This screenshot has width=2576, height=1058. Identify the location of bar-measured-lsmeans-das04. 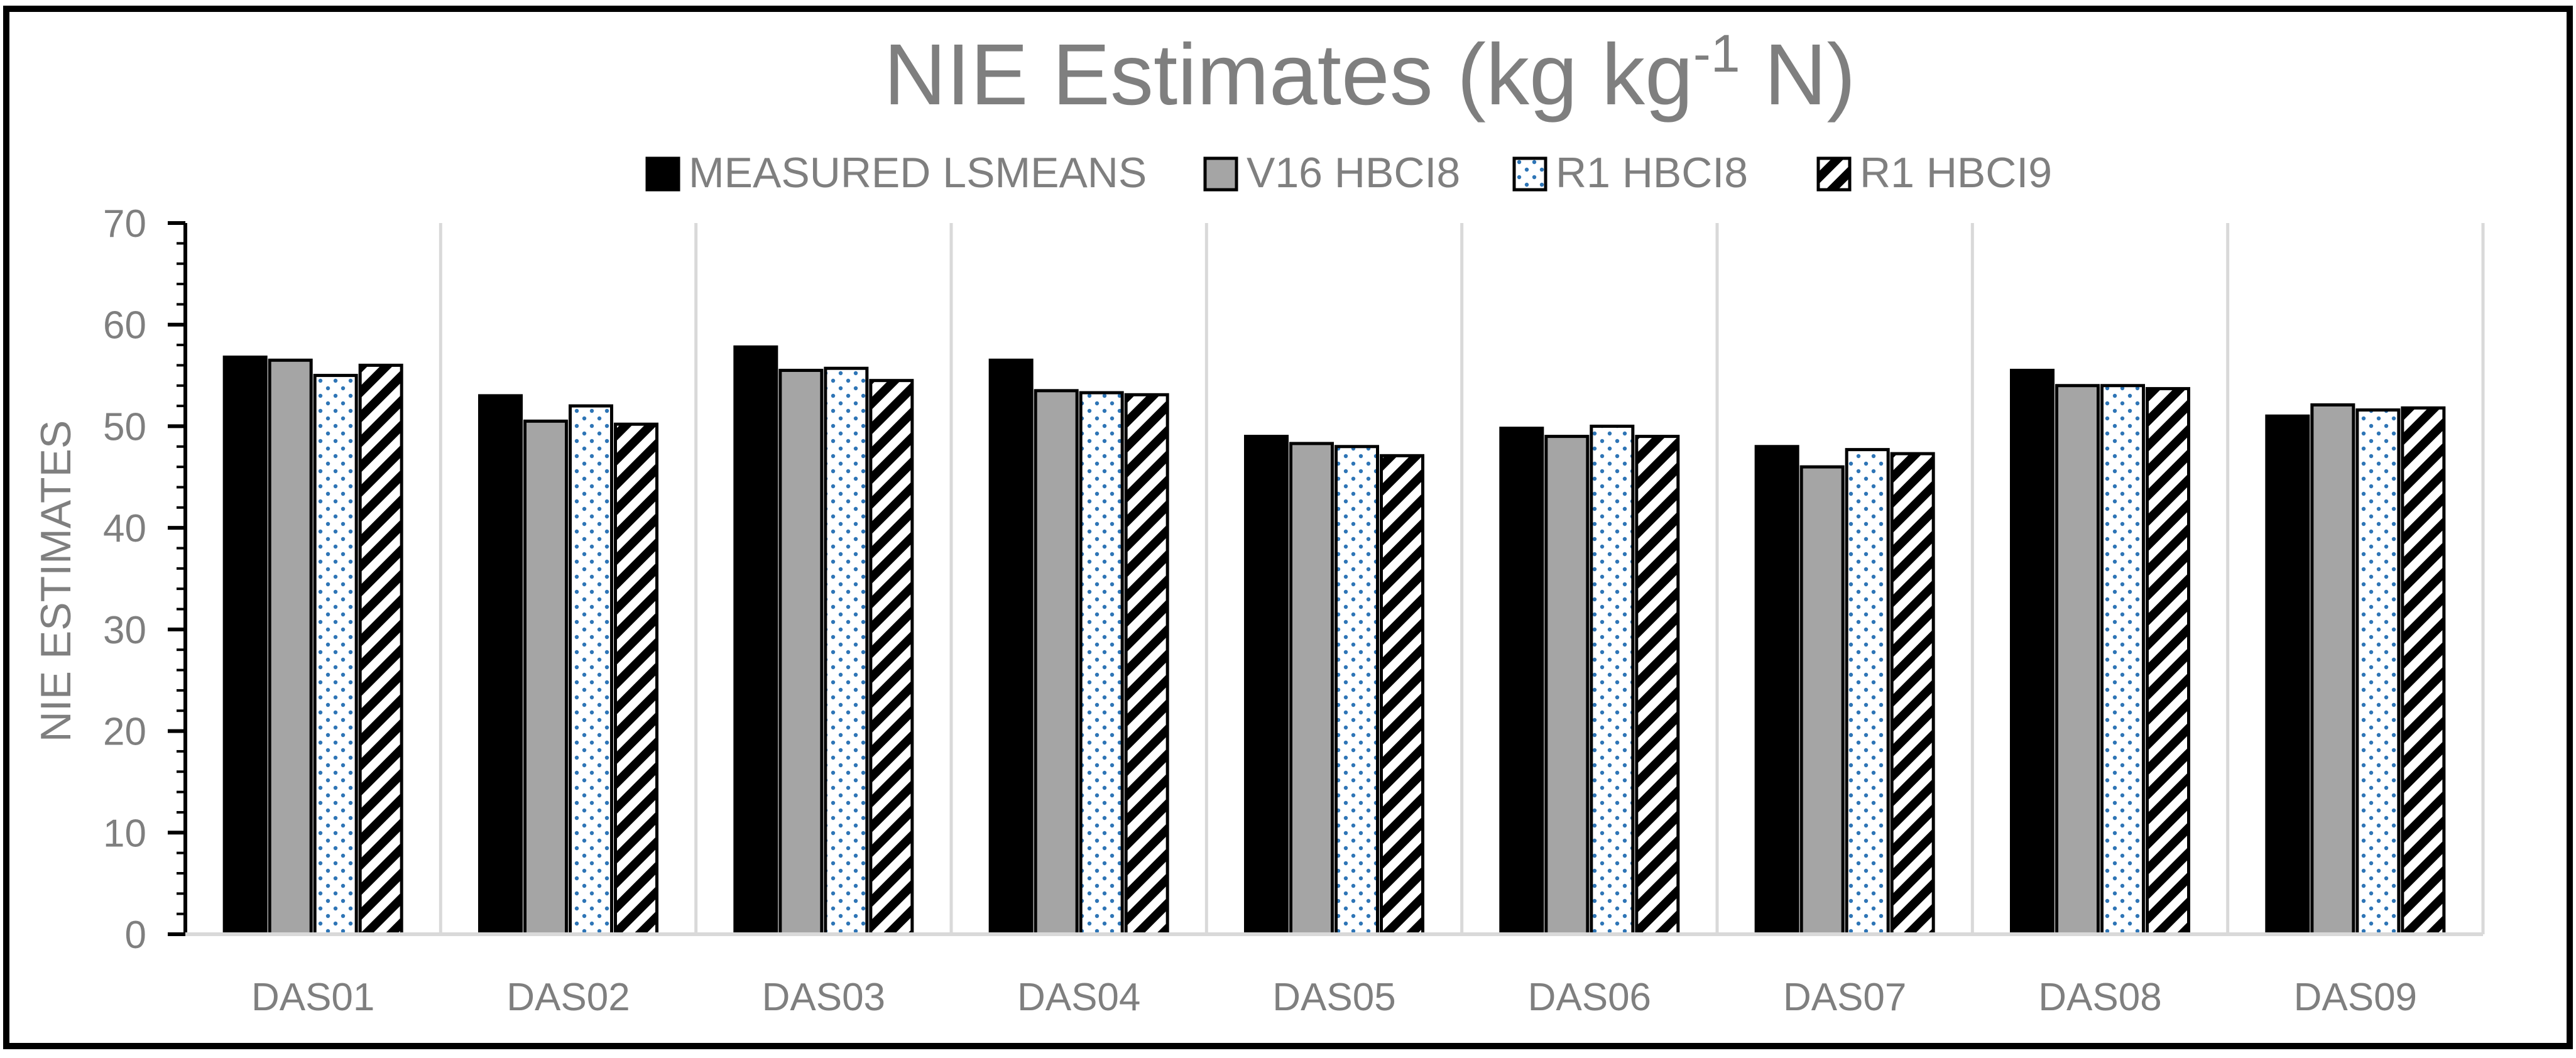
(1011, 647).